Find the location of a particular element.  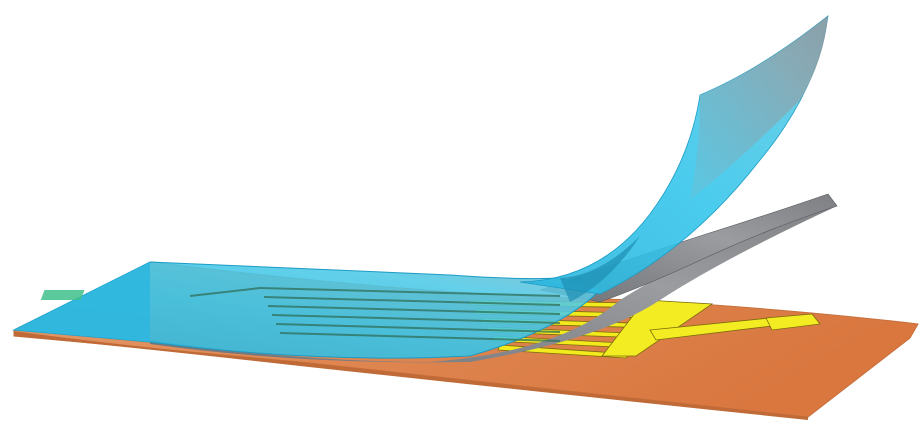

trace-feed is located at coordinates (225, 292).